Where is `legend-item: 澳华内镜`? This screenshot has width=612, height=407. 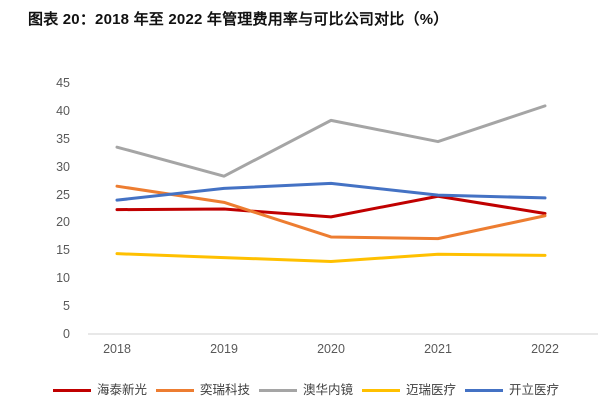 legend-item: 澳华内镜 is located at coordinates (305, 390).